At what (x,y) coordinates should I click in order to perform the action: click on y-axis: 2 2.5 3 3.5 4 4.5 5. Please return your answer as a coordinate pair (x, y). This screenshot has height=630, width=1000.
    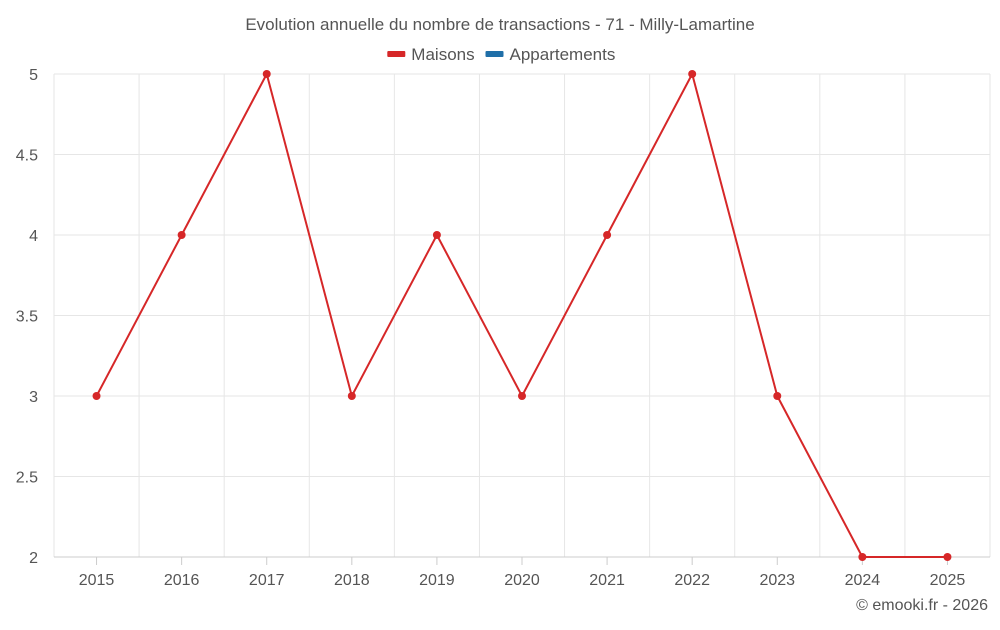
    Looking at the image, I should click on (27, 317).